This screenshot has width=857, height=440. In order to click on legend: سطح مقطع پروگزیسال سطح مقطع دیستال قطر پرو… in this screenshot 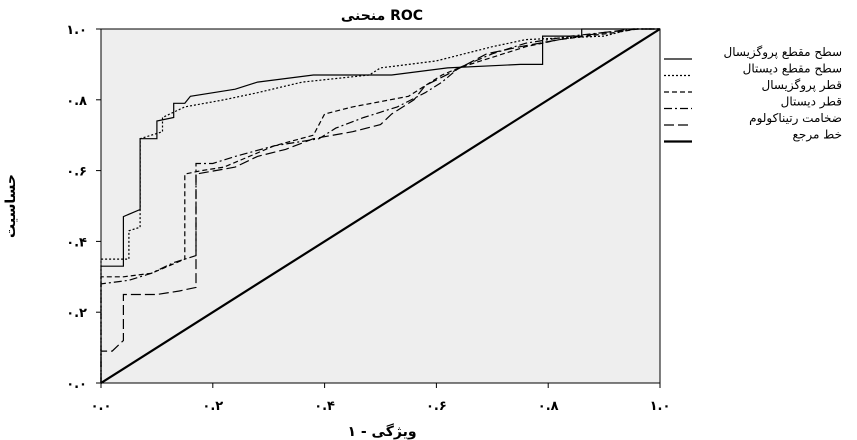, I will do `click(753, 94)`.